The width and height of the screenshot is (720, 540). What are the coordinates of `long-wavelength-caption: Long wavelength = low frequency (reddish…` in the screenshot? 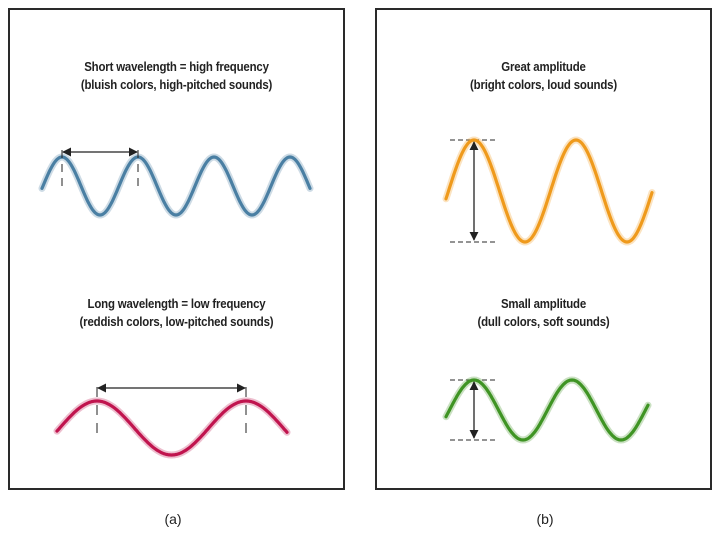 It's located at (176, 313).